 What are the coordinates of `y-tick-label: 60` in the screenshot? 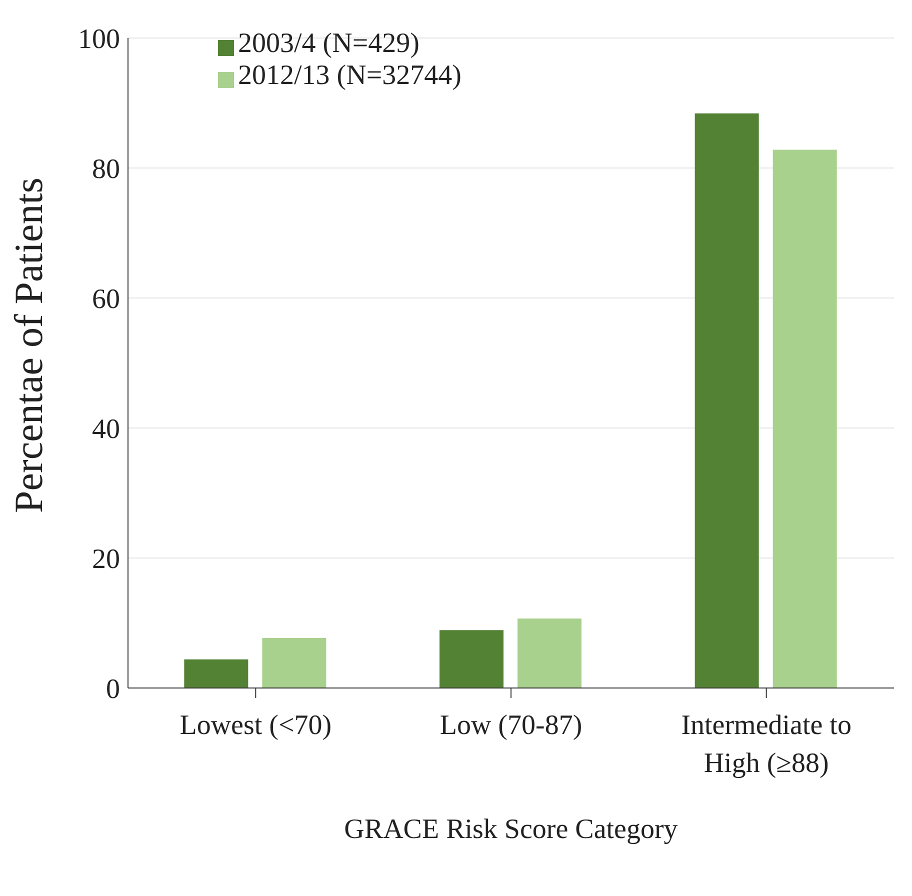 It's located at (106, 299).